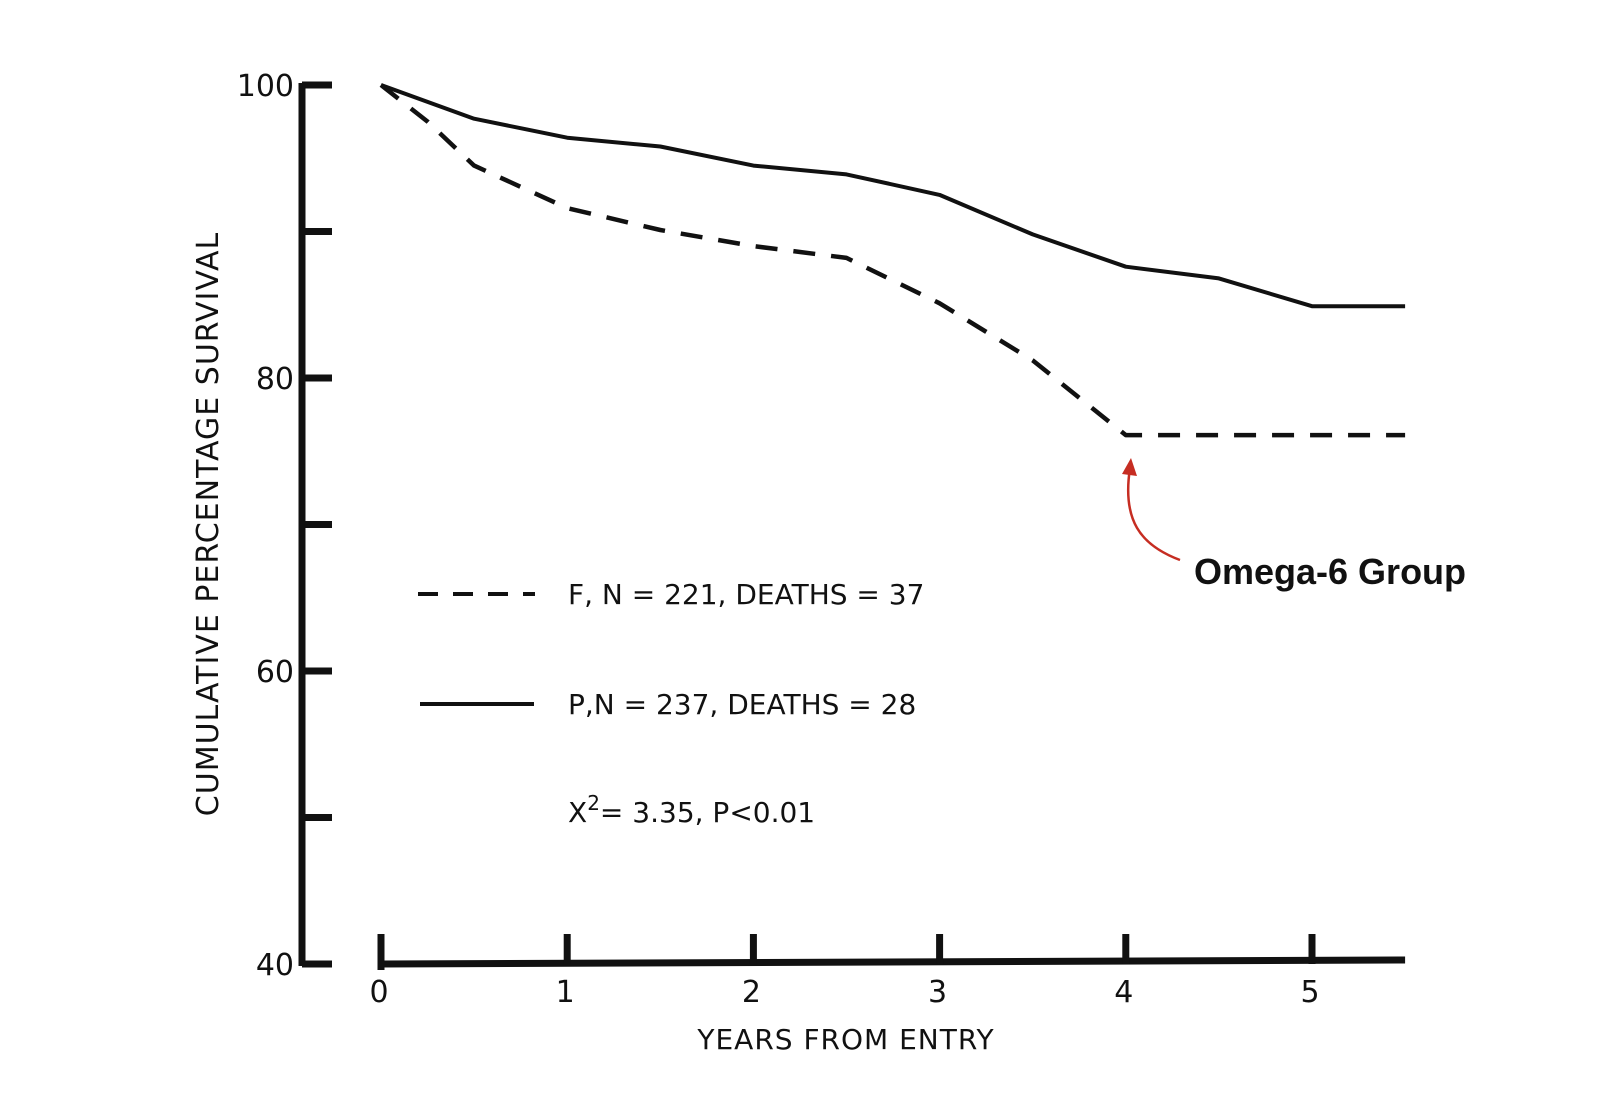 Image resolution: width=1600 pixels, height=1120 pixels. What do you see at coordinates (275, 965) in the screenshot?
I see `y-tick-label-40: 40` at bounding box center [275, 965].